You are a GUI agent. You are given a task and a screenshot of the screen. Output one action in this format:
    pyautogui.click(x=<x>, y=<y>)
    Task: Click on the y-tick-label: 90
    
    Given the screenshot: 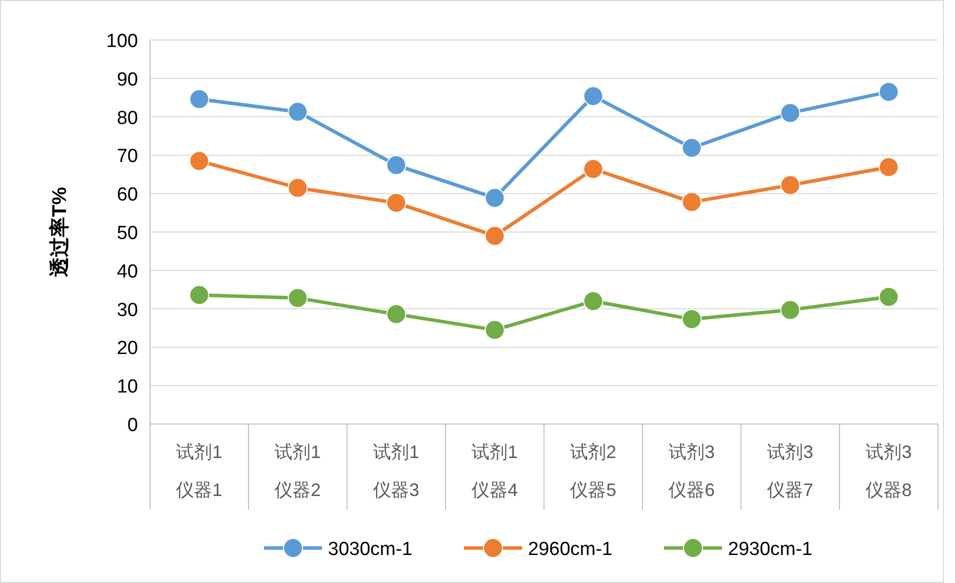 What is the action you would take?
    pyautogui.click(x=127, y=79)
    